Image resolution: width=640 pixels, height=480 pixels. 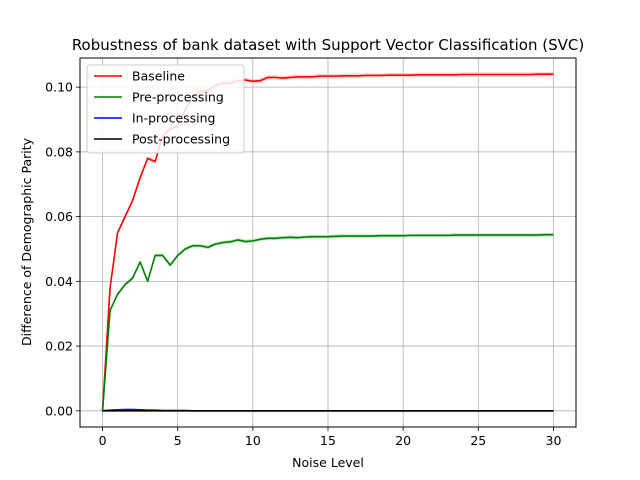 I want to click on x-axis-label: Noise Level, so click(x=328, y=462).